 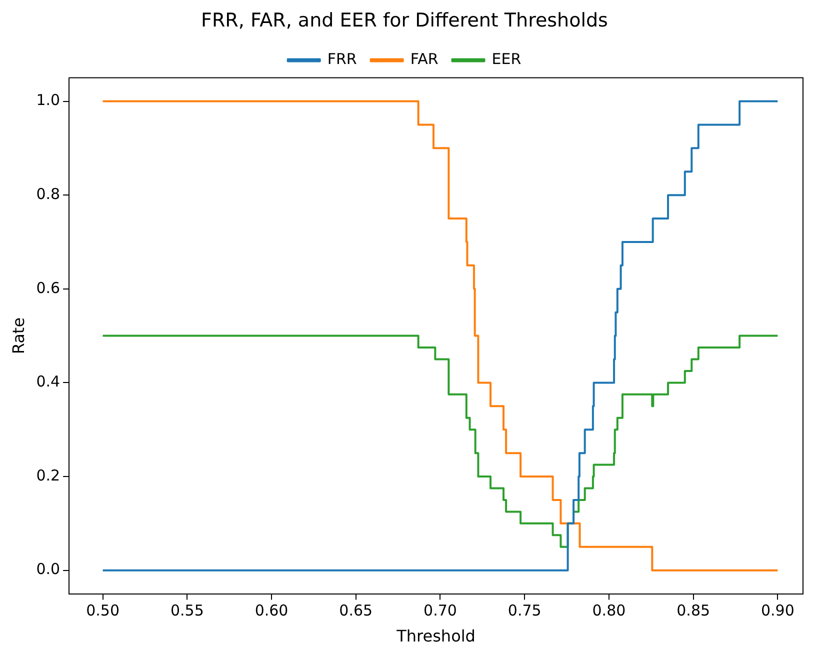 I want to click on x-tick-label: 0.85, so click(x=693, y=611).